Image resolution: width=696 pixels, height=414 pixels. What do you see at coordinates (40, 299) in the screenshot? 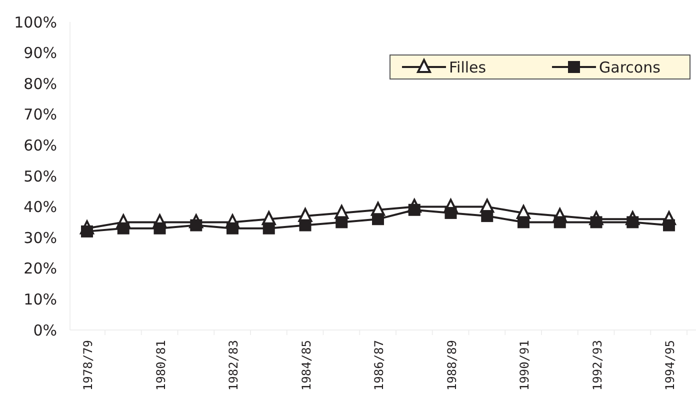
I see `y-tick-label: 10%` at bounding box center [40, 299].